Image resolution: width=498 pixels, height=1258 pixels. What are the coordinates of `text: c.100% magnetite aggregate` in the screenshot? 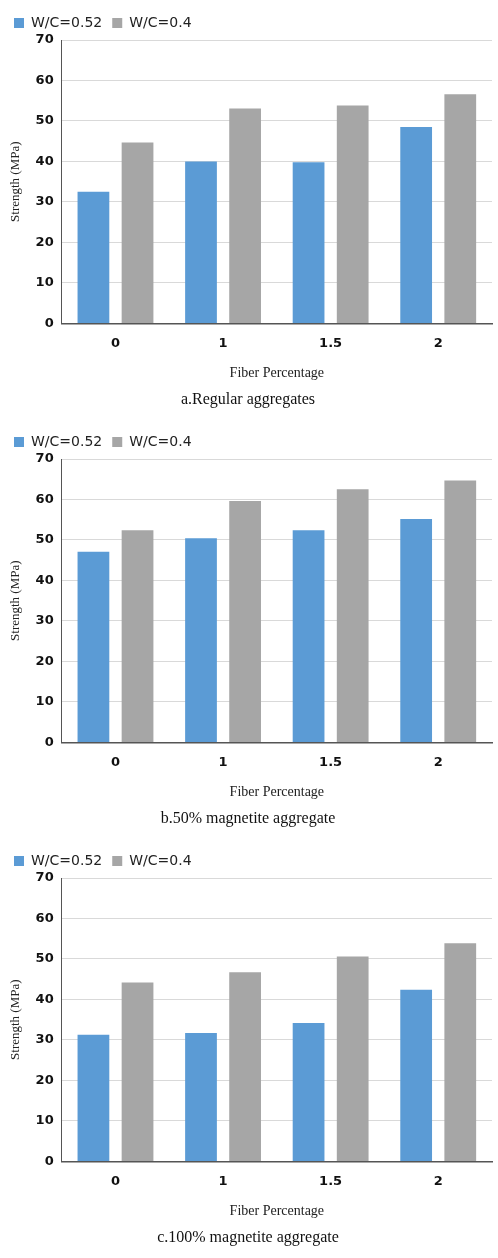 It's located at (248, 1236).